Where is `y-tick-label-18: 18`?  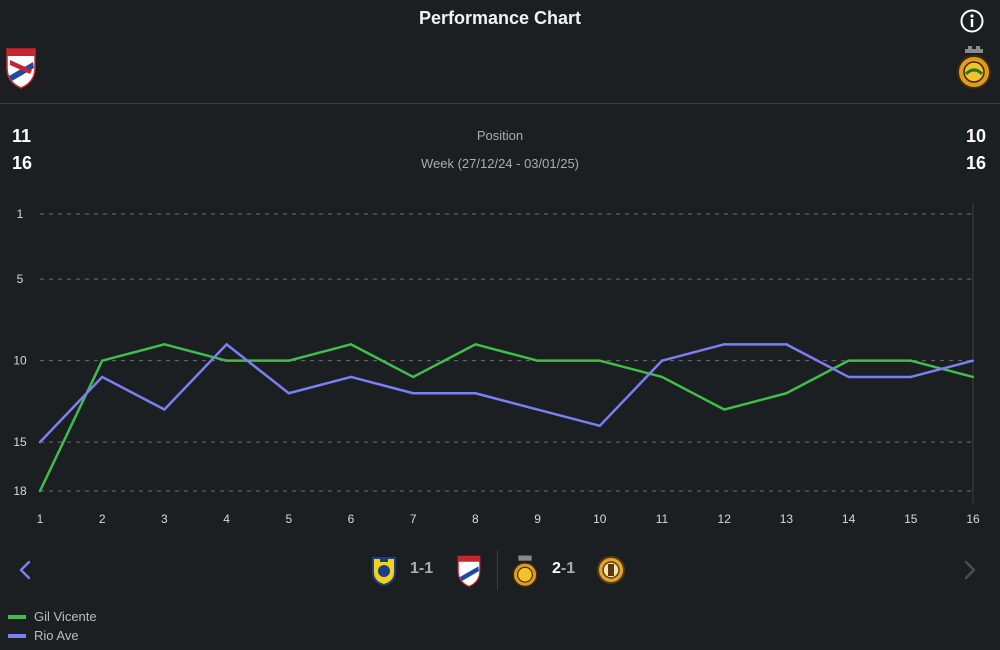
y-tick-label-18: 18 is located at coordinates (20, 491).